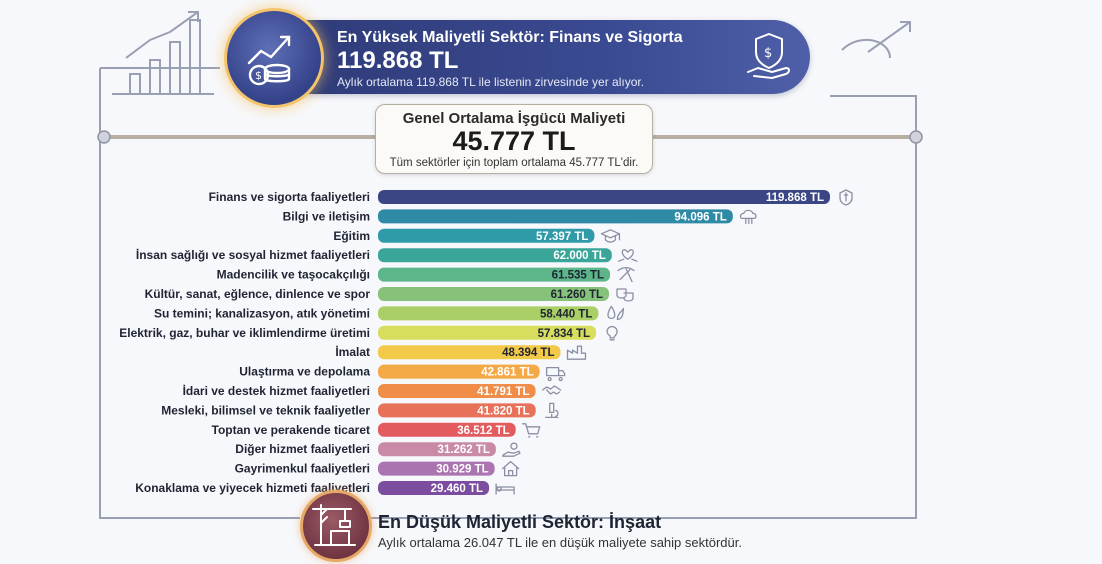  Describe the element at coordinates (511, 449) in the screenshot. I see `hand-coins-icon` at that location.